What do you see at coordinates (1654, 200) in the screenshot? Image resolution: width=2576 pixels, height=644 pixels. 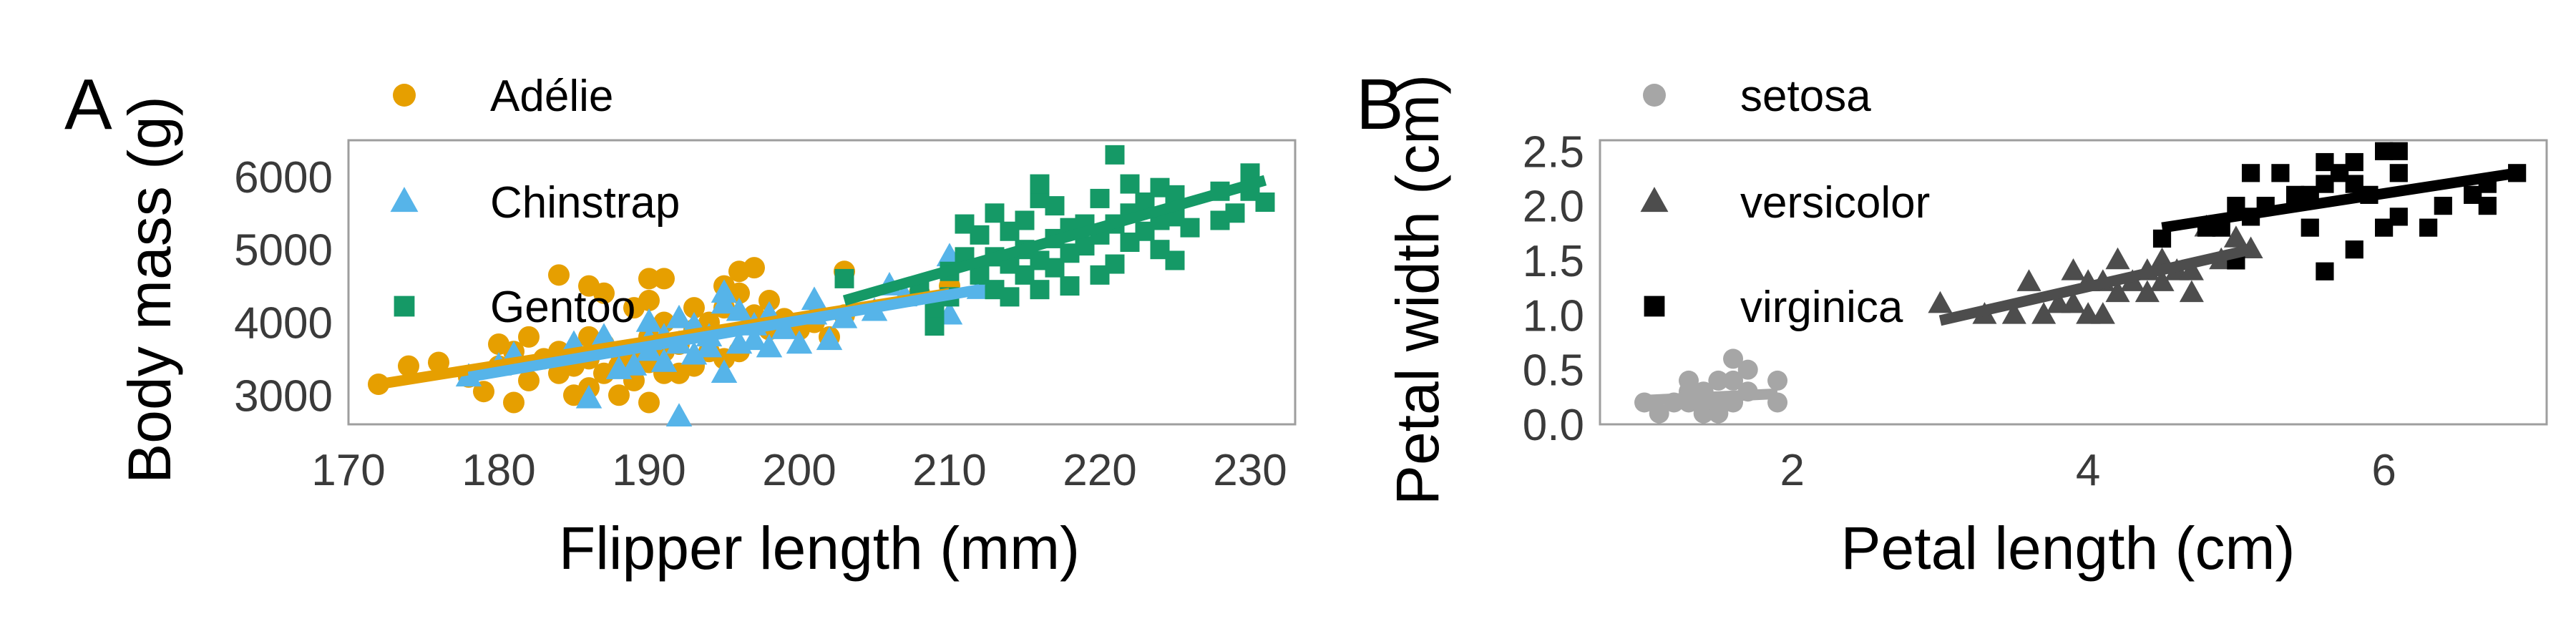 I see `legend-marker-versicolor` at bounding box center [1654, 200].